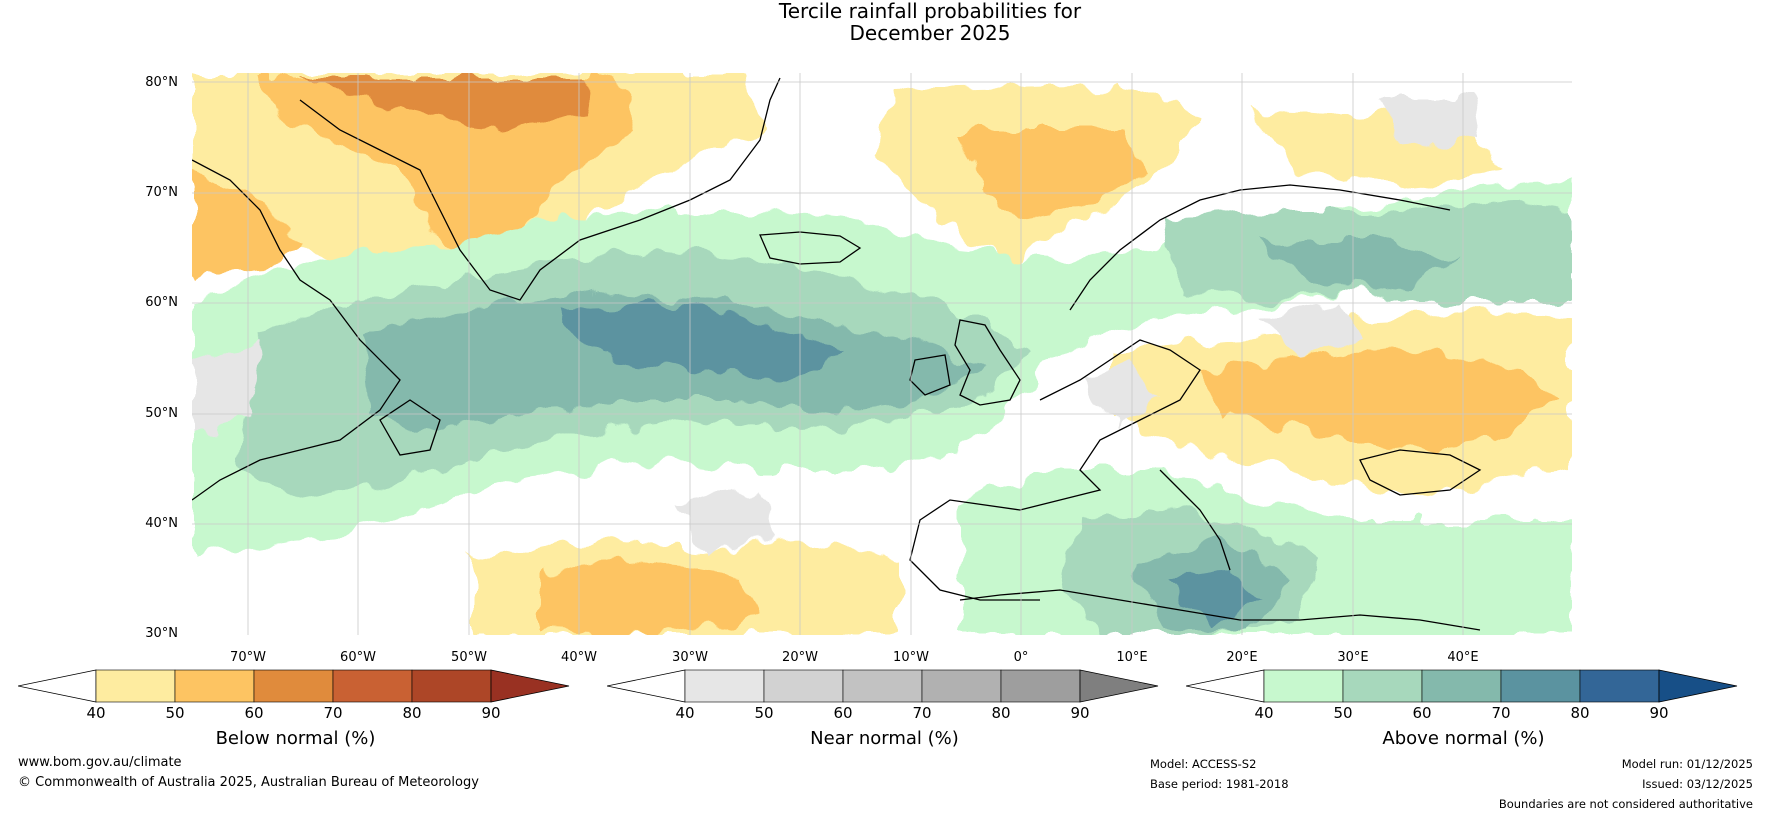 The image size is (1770, 816). I want to click on coastline-europe, so click(1055, 470).